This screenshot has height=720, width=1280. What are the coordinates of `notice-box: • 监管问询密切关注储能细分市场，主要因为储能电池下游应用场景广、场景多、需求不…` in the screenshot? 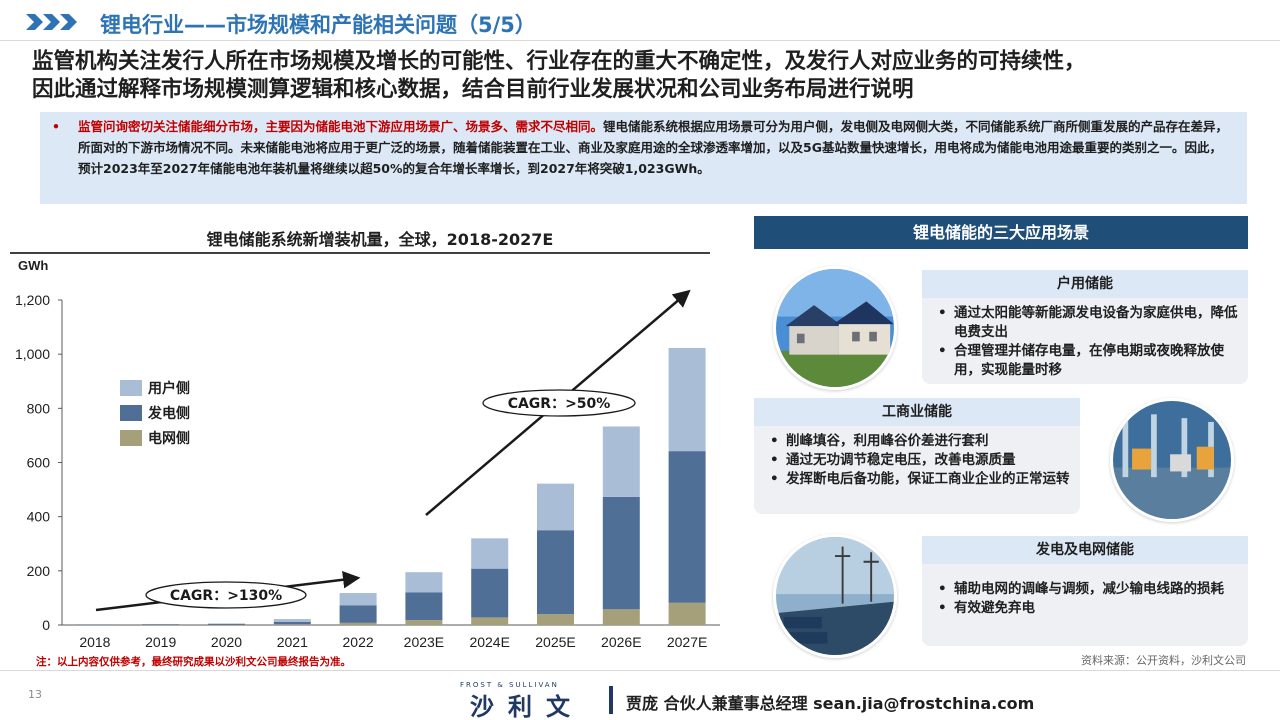 It's located at (643, 158).